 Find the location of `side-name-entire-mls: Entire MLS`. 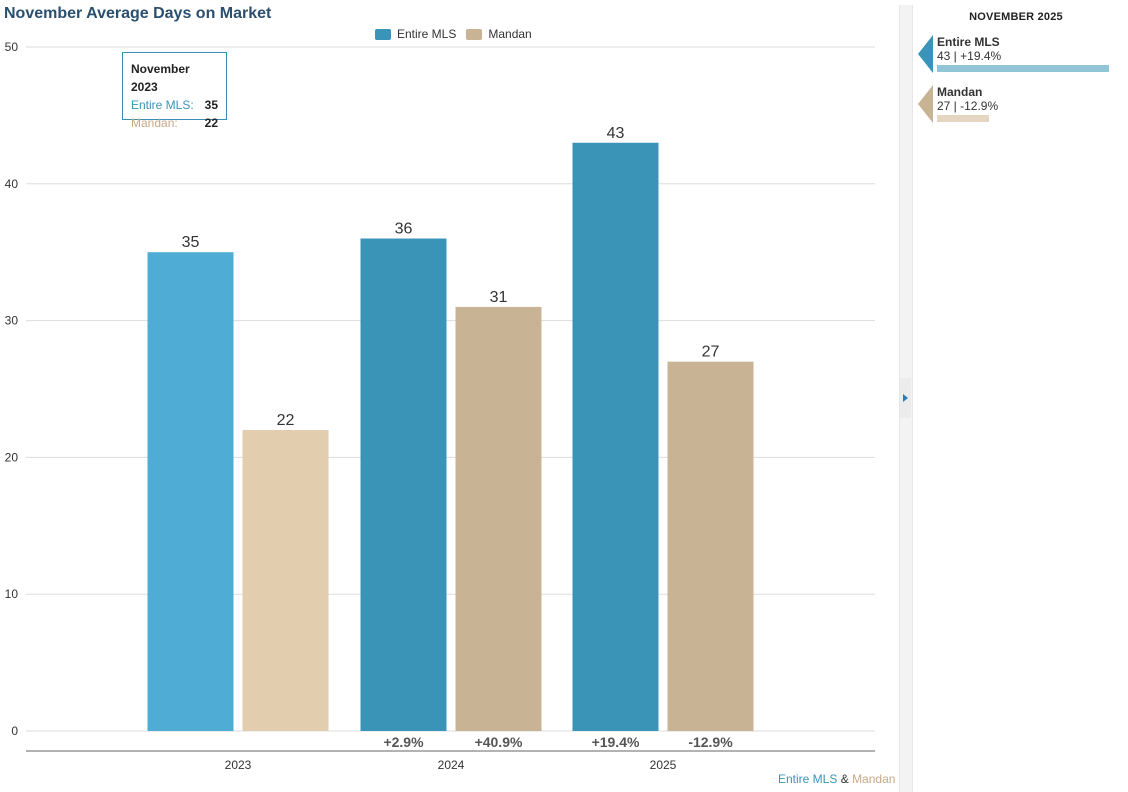

side-name-entire-mls: Entire MLS is located at coordinates (968, 42).